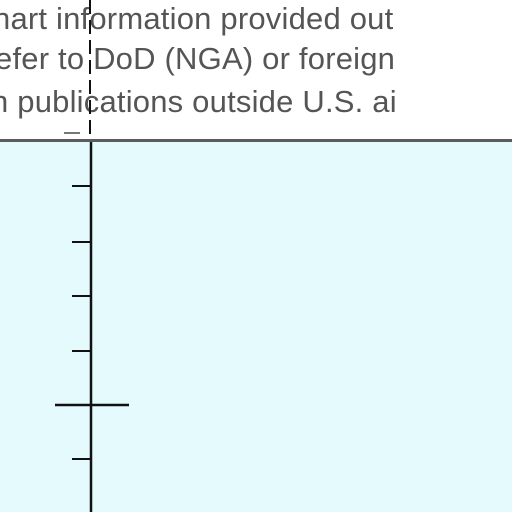  What do you see at coordinates (198, 101) in the screenshot?
I see `notice-line-3: n publications outside U.S. ai` at bounding box center [198, 101].